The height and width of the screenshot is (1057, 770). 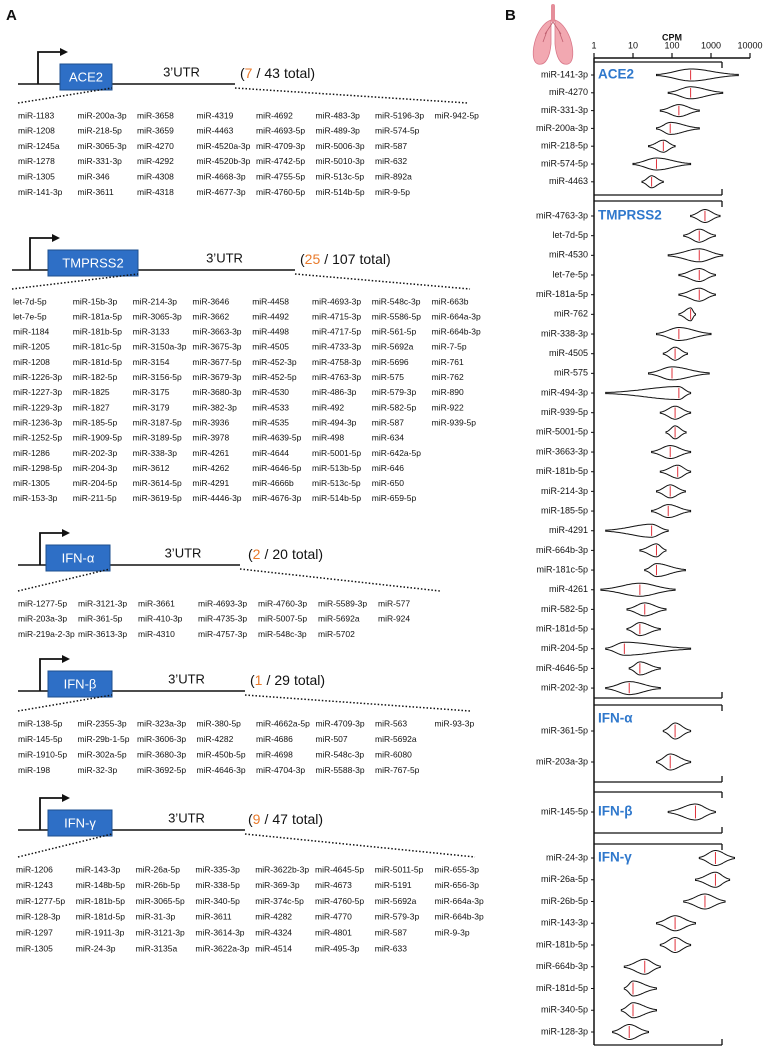 I want to click on mirna: miR-4704-3p, so click(x=280, y=770).